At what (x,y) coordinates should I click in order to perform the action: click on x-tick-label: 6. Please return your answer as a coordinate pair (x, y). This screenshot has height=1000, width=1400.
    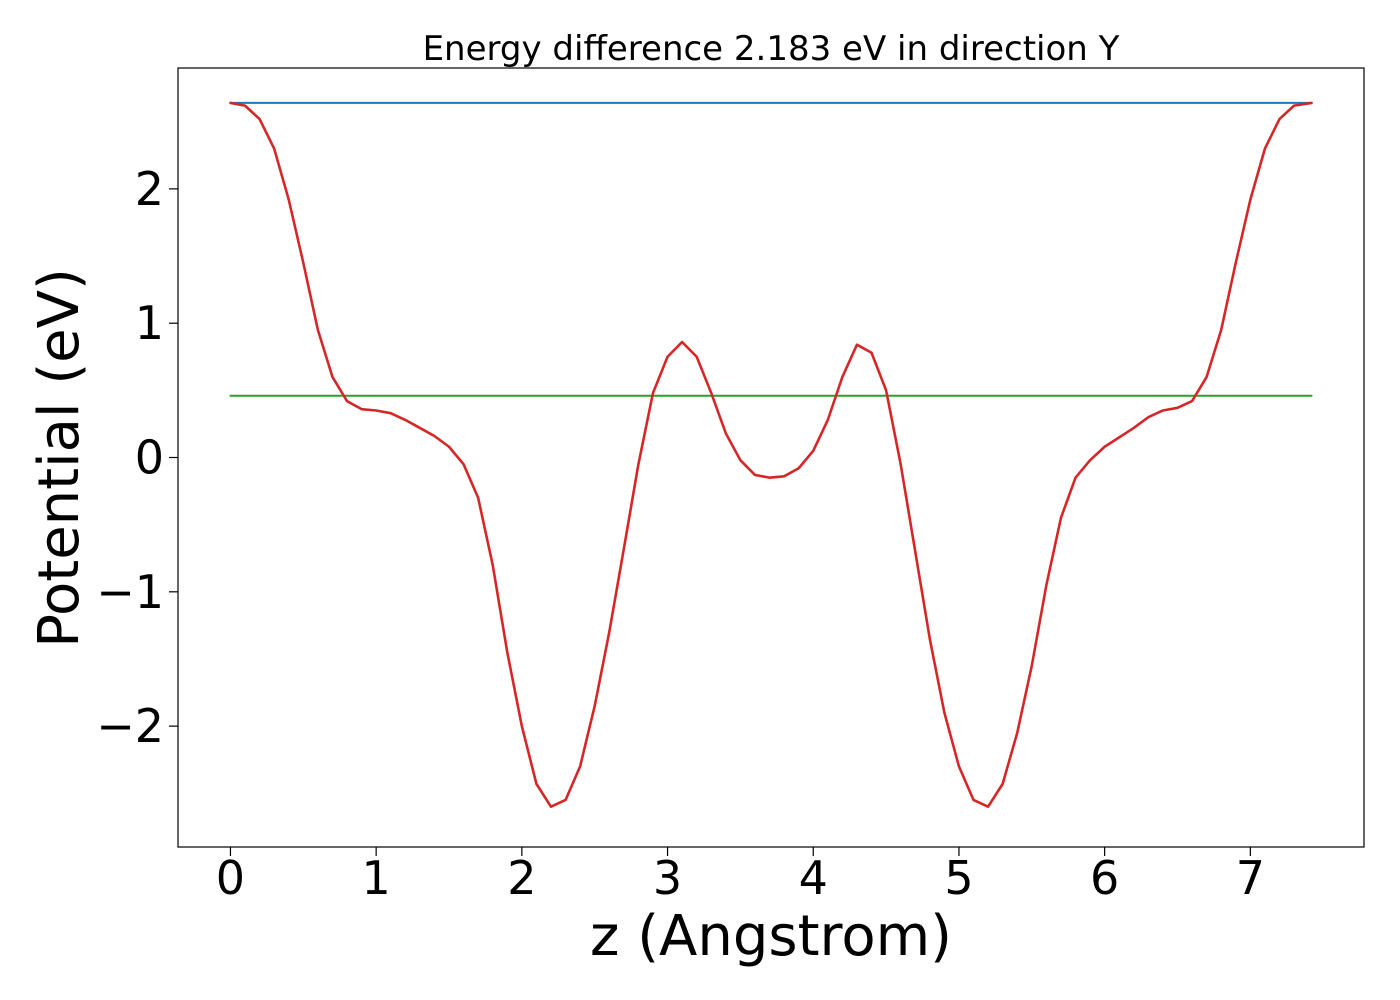
    Looking at the image, I should click on (1104, 878).